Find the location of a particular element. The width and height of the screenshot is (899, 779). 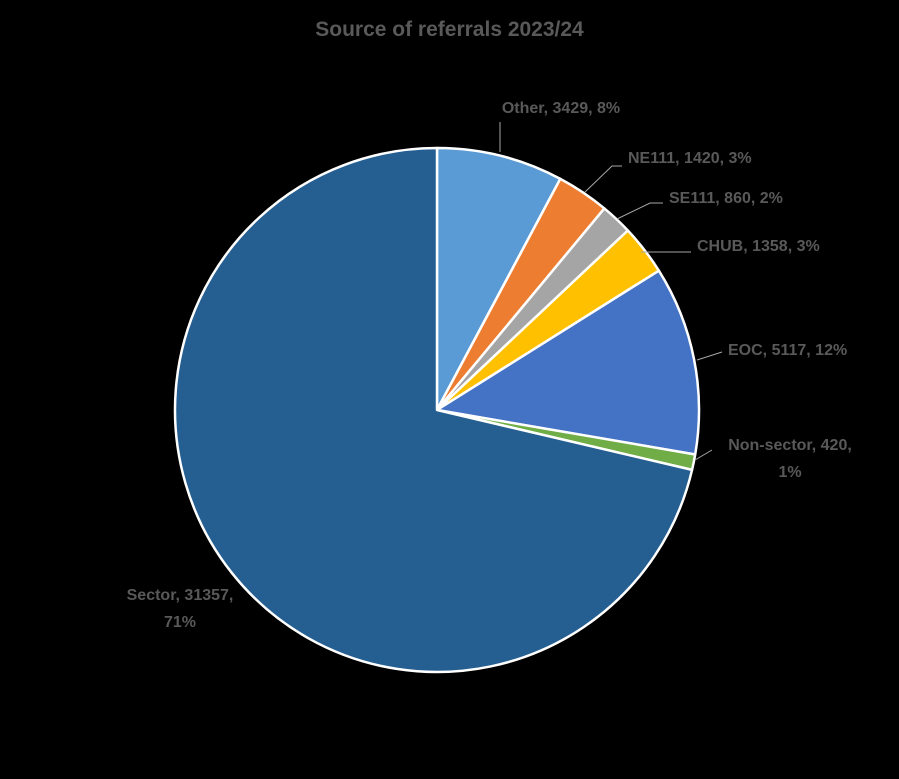

leader-line-ne111 is located at coordinates (603, 179).